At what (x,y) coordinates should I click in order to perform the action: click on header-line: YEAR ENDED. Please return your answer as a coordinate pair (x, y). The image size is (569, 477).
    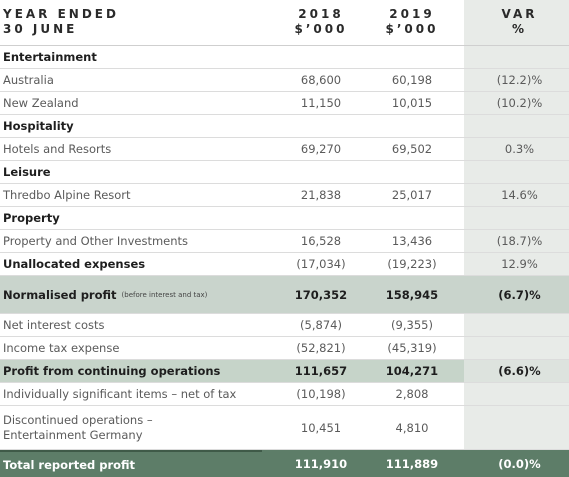
    Looking at the image, I should click on (61, 14).